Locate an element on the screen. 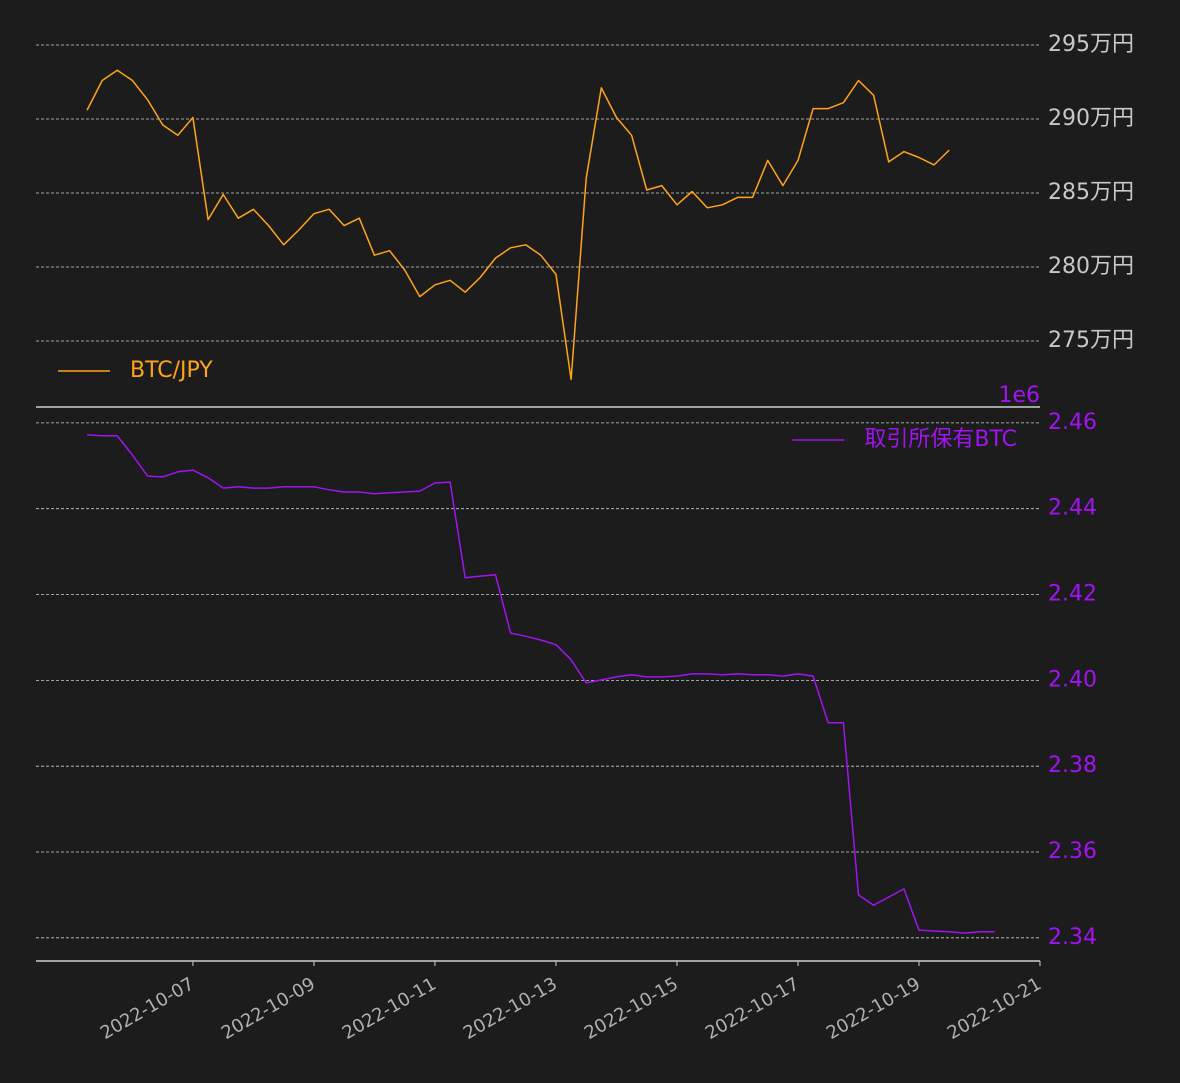  y-tick-label: 290万円 is located at coordinates (1091, 118).